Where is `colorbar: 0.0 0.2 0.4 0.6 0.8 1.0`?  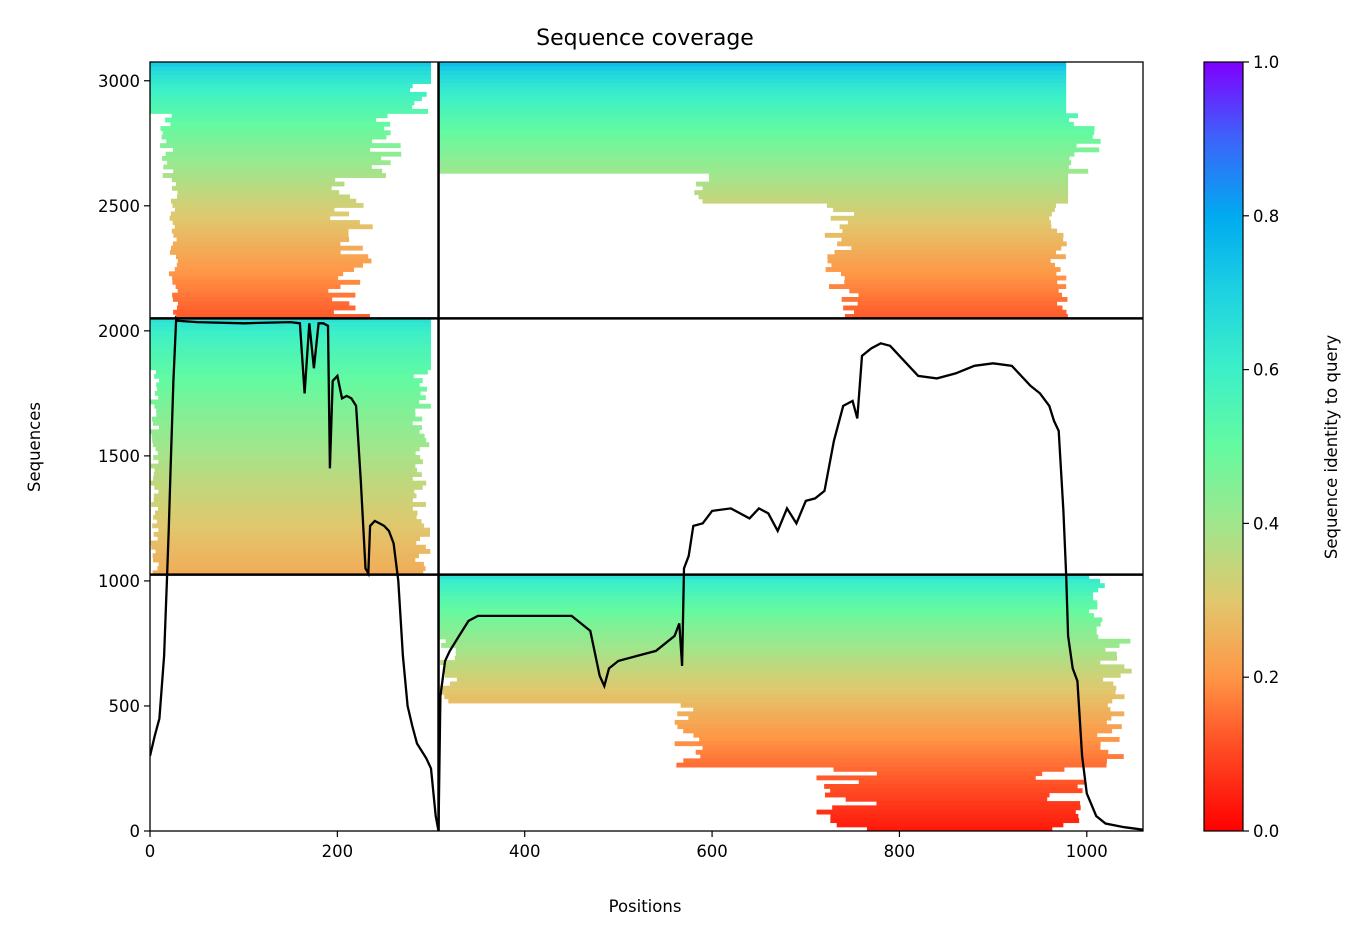 colorbar: 0.0 0.2 0.4 0.6 0.8 1.0 is located at coordinates (1241, 447).